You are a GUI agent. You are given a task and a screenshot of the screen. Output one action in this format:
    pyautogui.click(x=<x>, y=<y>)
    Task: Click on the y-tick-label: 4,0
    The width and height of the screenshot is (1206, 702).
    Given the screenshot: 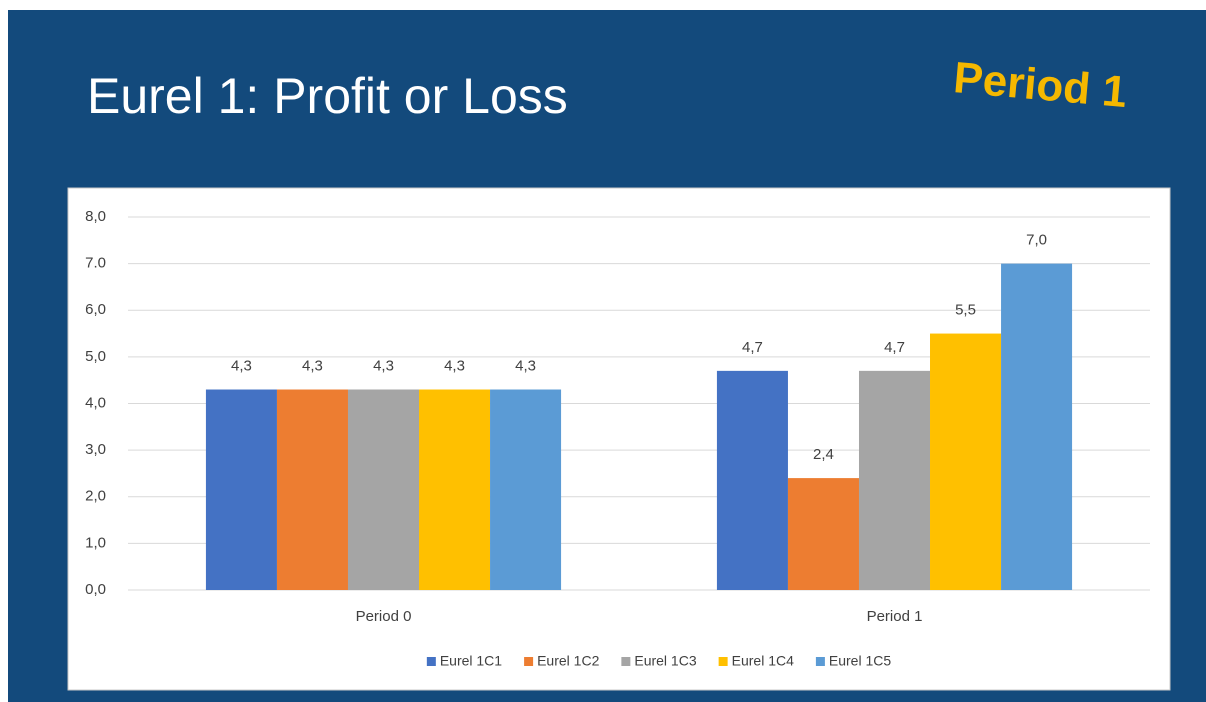 What is the action you would take?
    pyautogui.click(x=95, y=402)
    